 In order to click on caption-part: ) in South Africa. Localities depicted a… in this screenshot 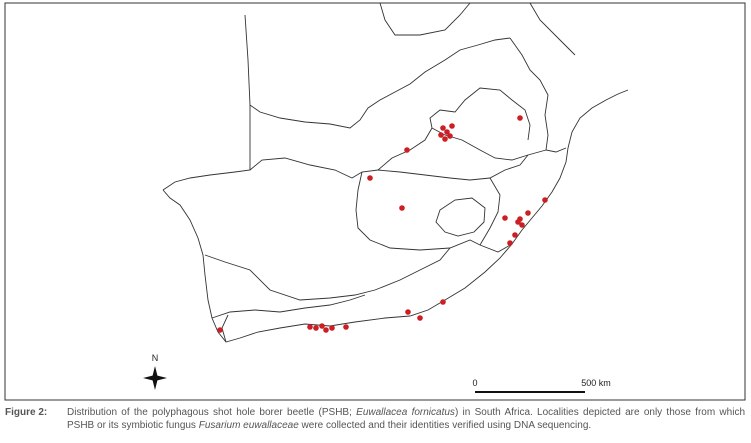, I will do `click(406, 419)`.